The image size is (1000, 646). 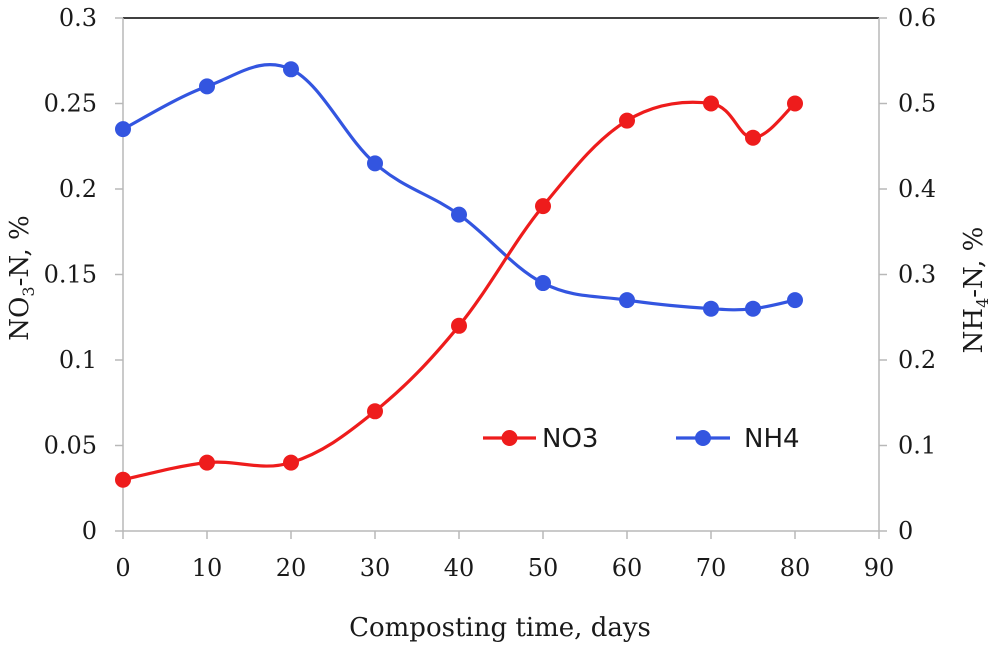 I want to click on left-tick-label: 0, so click(x=89, y=531).